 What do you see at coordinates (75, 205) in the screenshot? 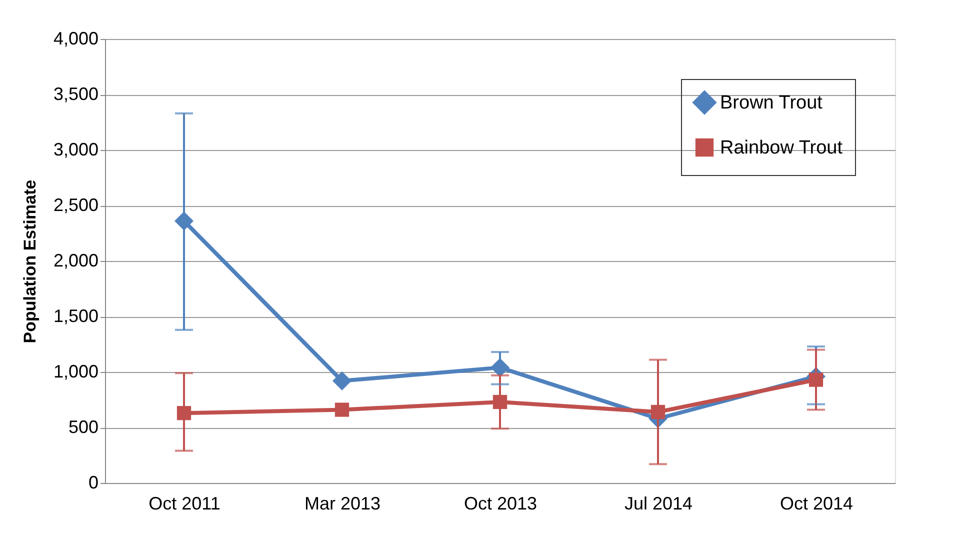
I see `y-tick-label: 2,500` at bounding box center [75, 205].